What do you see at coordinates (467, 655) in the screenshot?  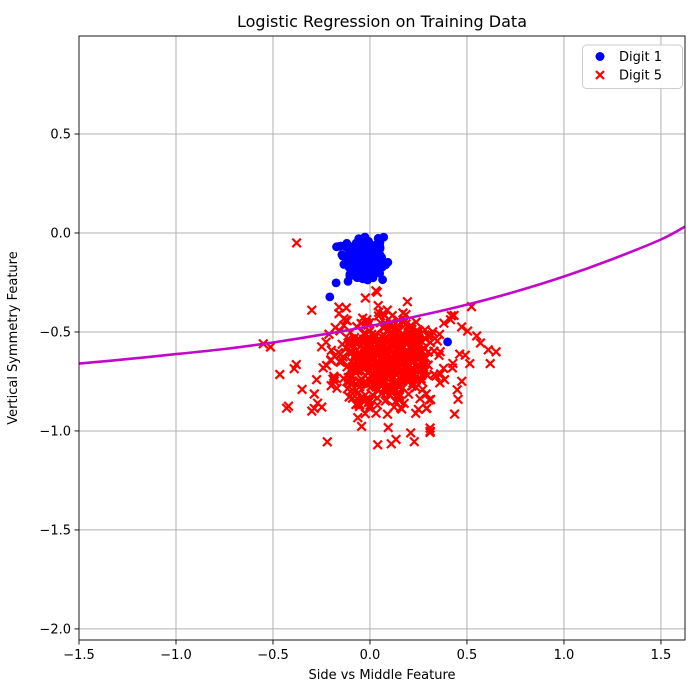 I see `x-tick-label: 0.5` at bounding box center [467, 655].